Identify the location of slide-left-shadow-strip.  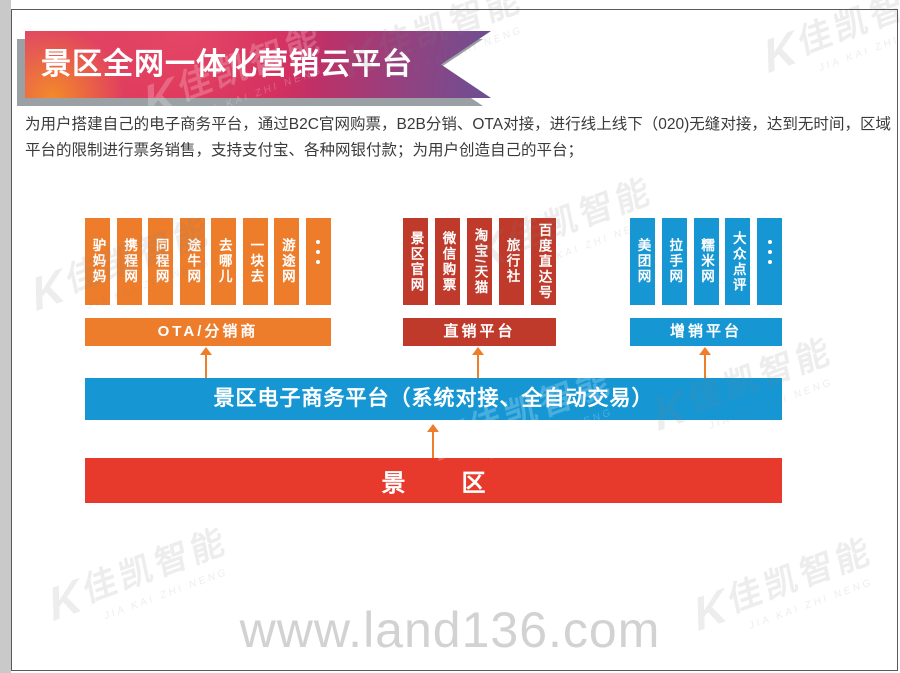
(5, 336).